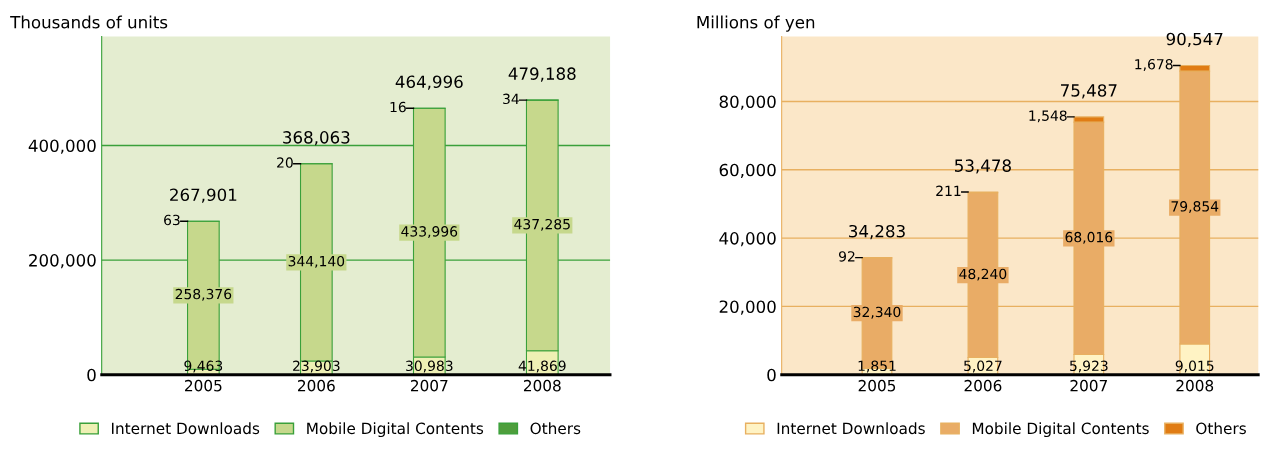 The width and height of the screenshot is (1271, 457). I want to click on total-label: 53,478, so click(983, 166).